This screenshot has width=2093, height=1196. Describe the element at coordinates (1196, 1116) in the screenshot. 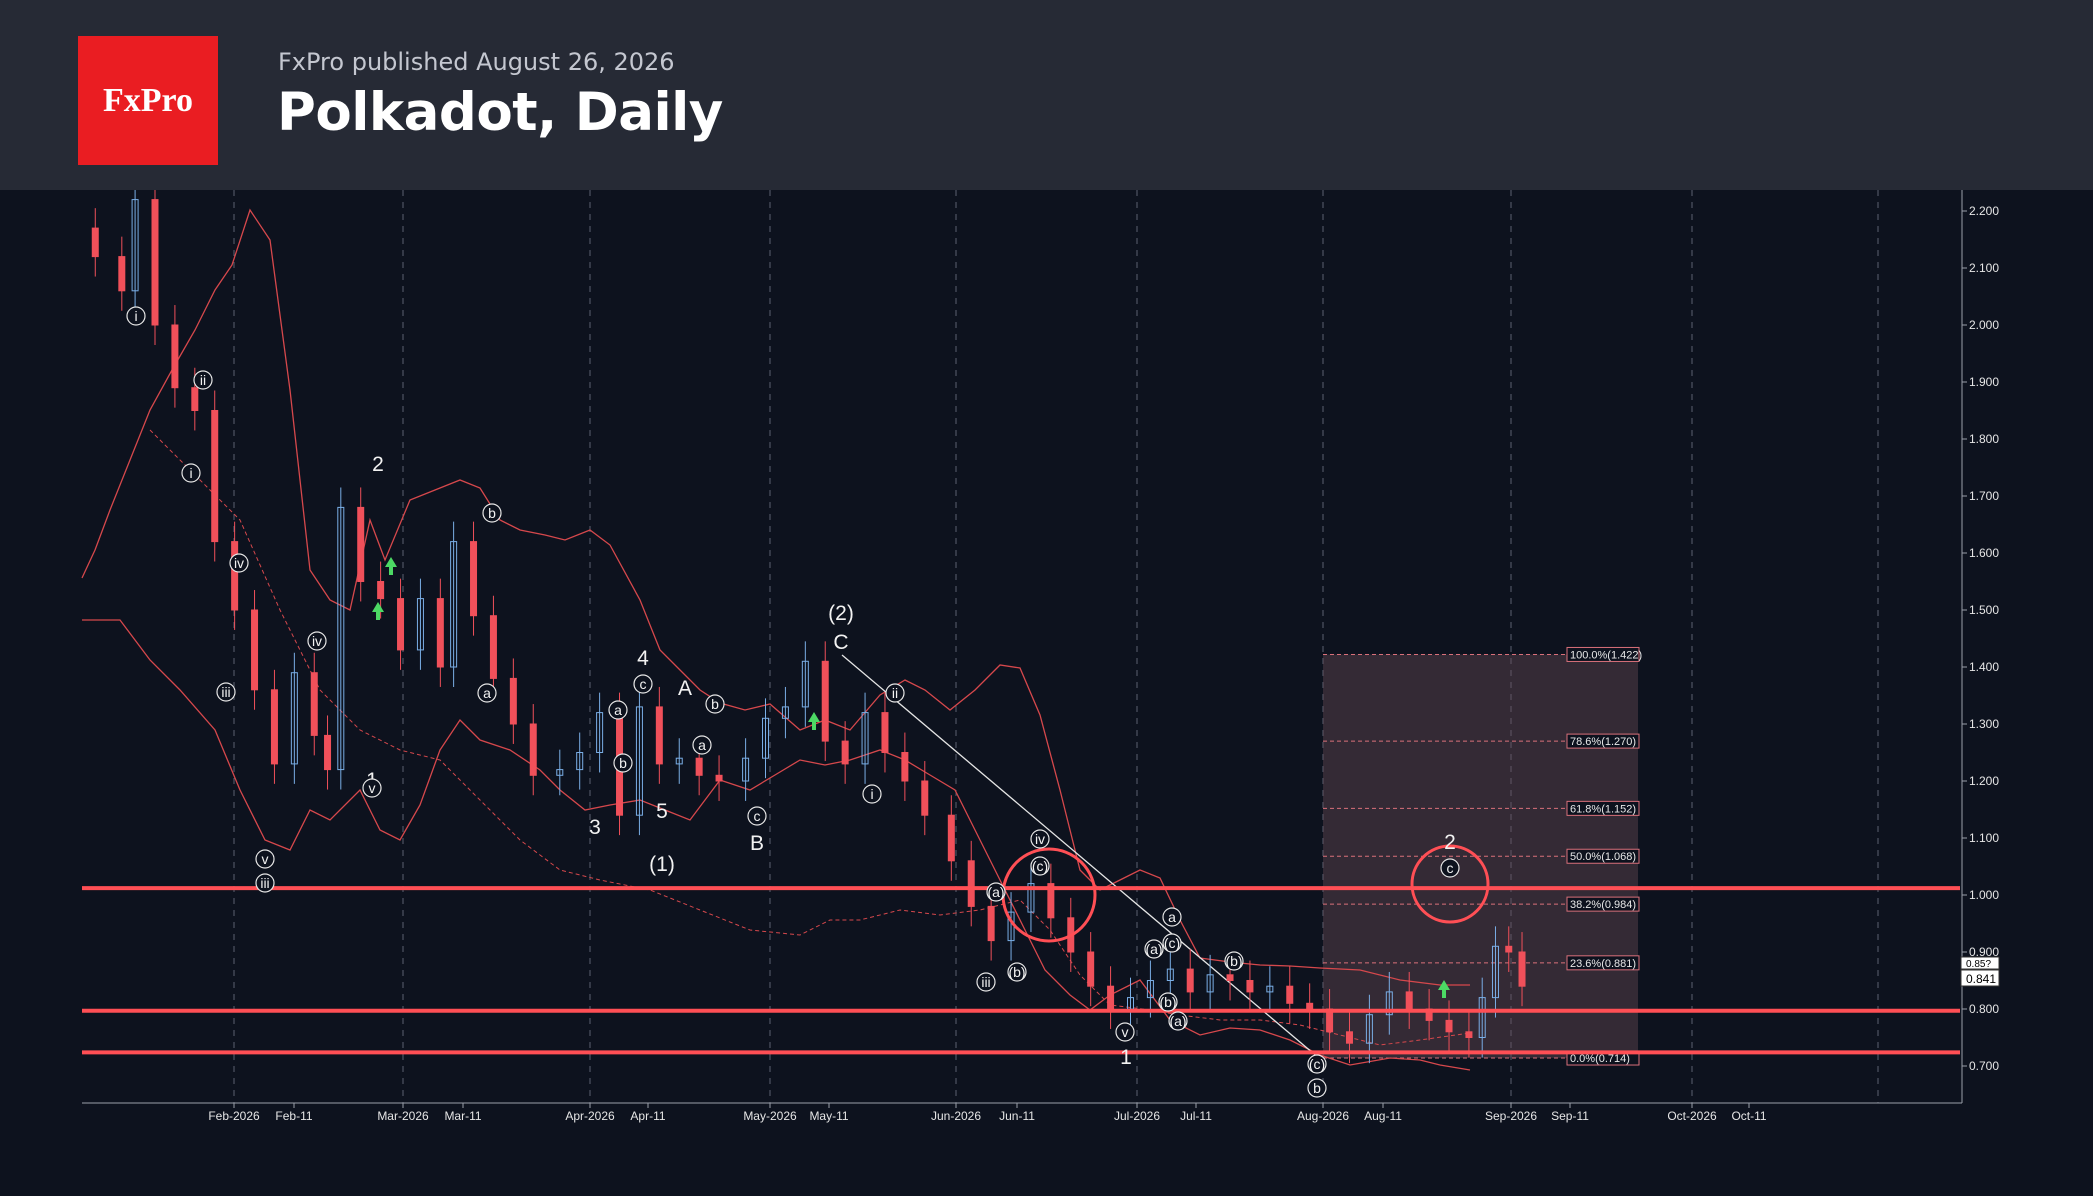

I see `x-tick-label: Jul-11` at that location.